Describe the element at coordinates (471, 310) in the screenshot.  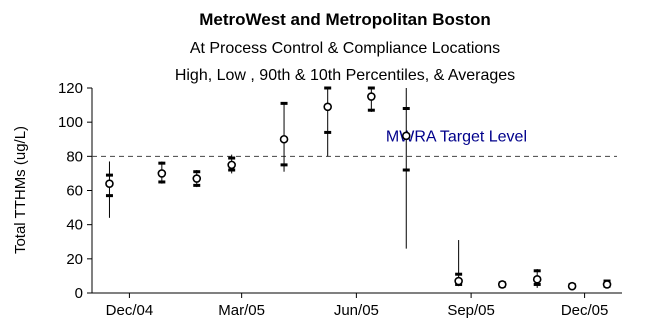
I see `x-tick-label: Sep/05` at that location.